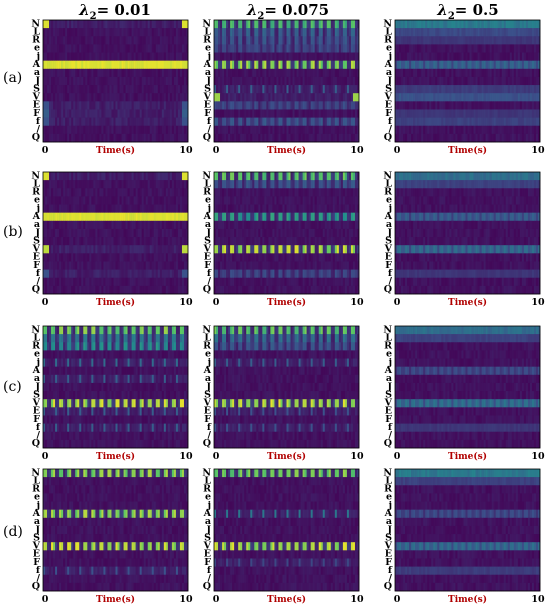  Describe the element at coordinates (206, 23) in the screenshot. I see `class-tick-label: N` at that location.